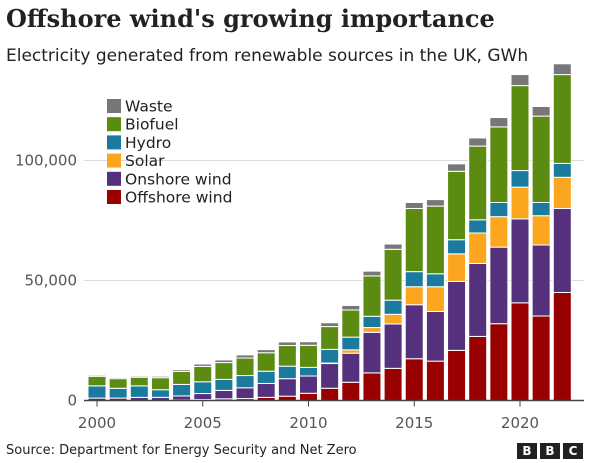 The image size is (592, 463). I want to click on x-tick-label: 2020, so click(520, 423).